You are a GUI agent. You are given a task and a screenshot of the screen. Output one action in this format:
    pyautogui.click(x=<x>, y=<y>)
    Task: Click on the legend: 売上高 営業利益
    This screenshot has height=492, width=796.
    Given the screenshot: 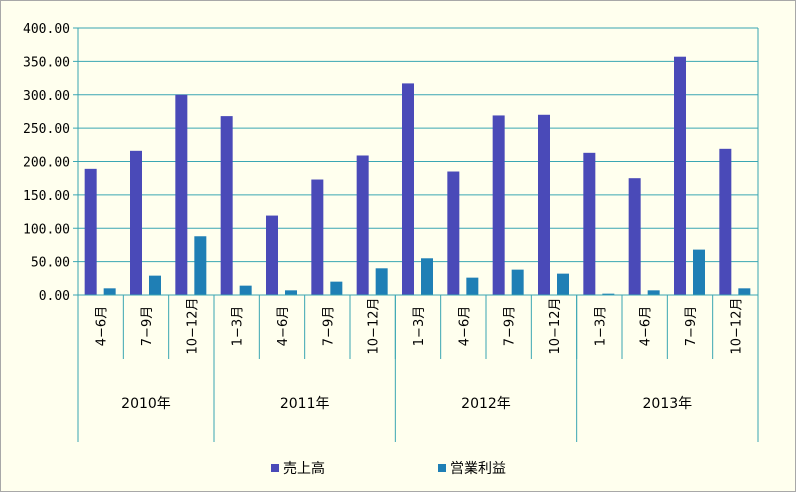 What is the action you would take?
    pyautogui.click(x=388, y=468)
    